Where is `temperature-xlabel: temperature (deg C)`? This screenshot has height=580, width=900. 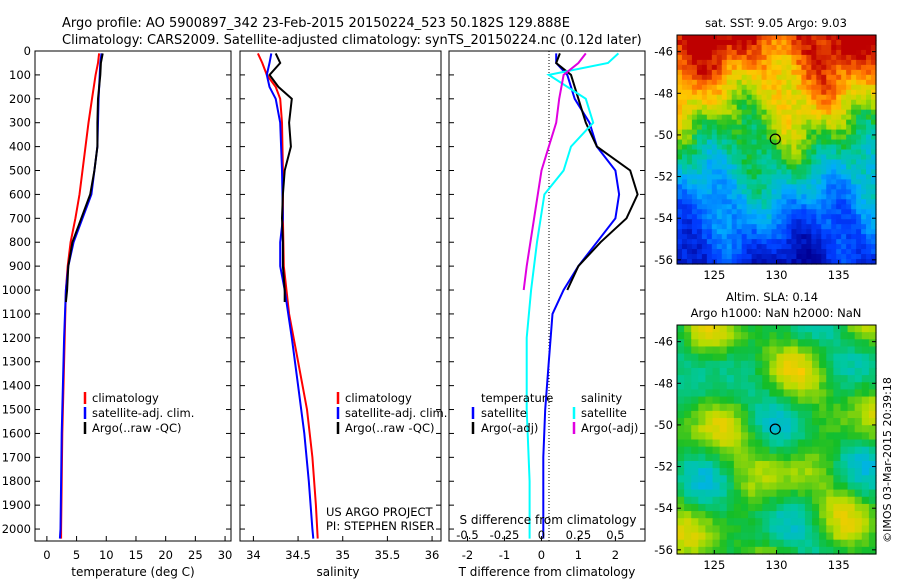 temperature-xlabel: temperature (deg C) is located at coordinates (132, 572).